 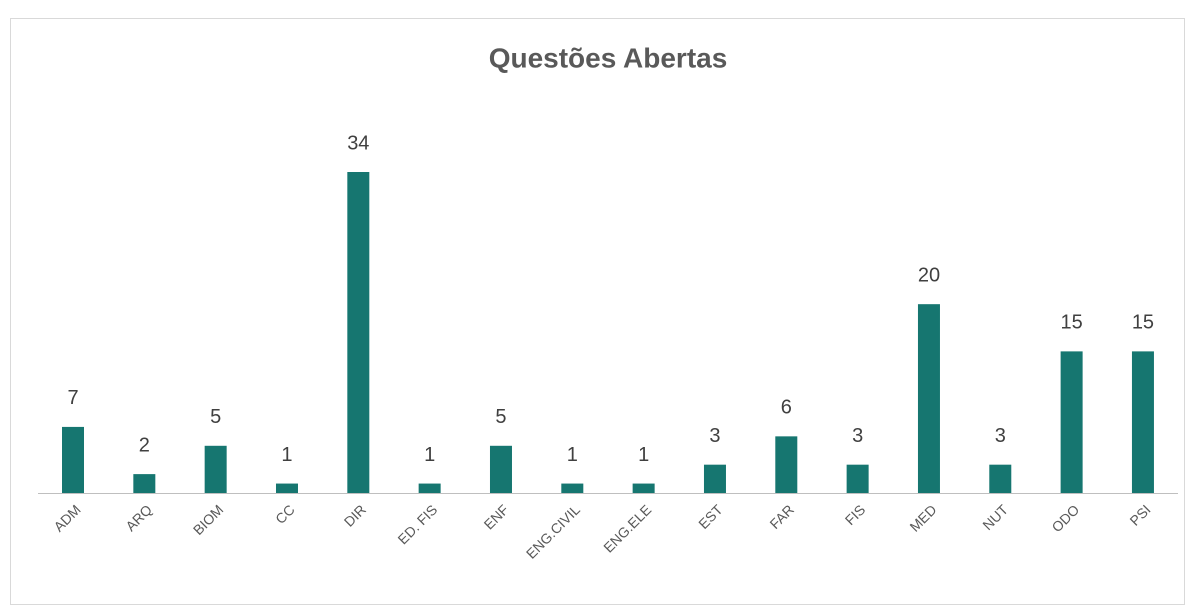 What do you see at coordinates (786, 408) in the screenshot?
I see `data-label: 6` at bounding box center [786, 408].